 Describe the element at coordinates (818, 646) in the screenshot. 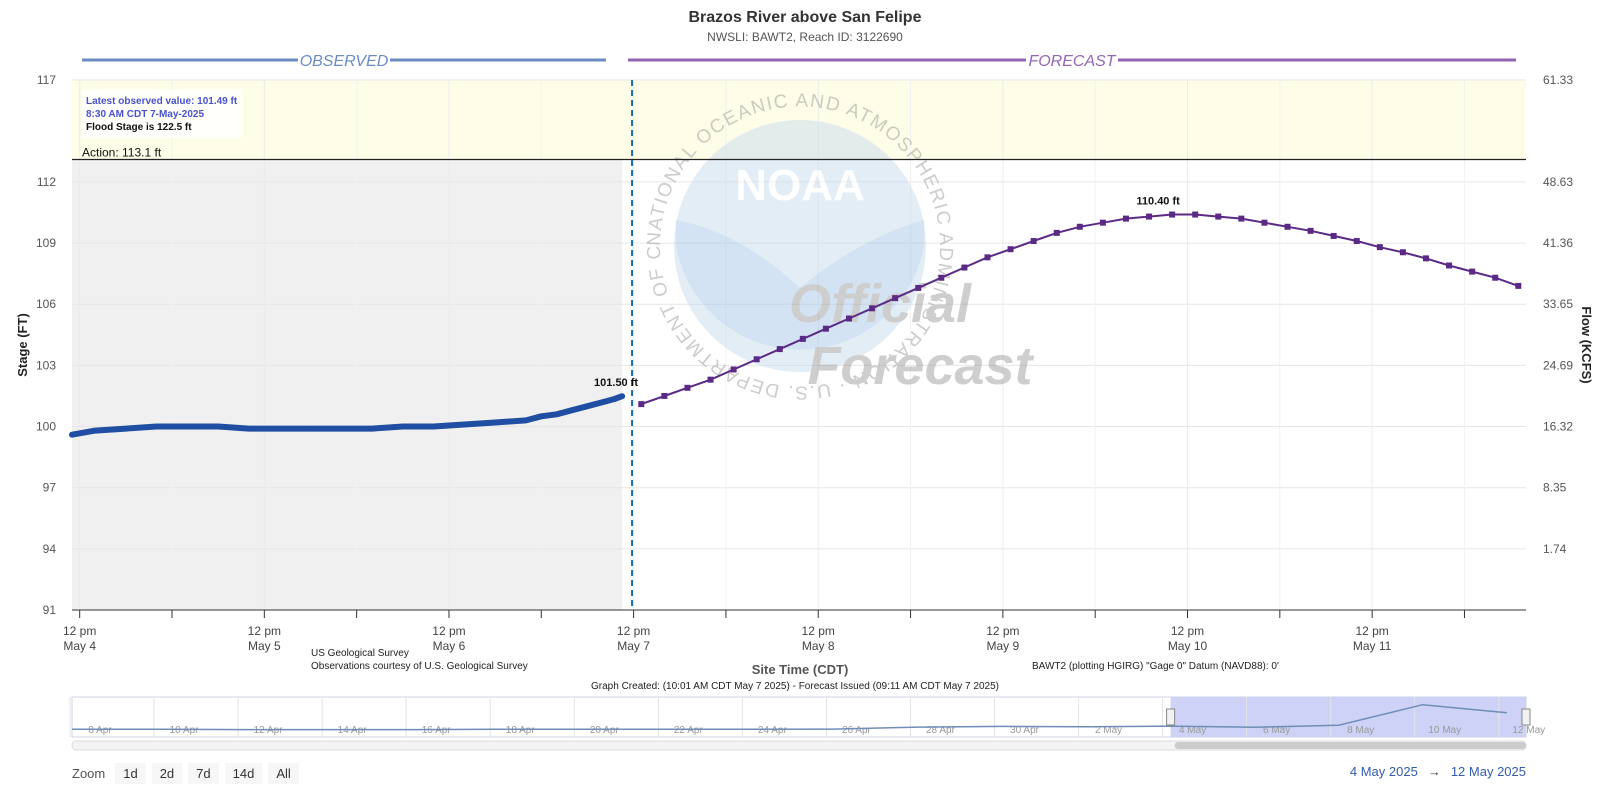

I see `x-tick-label-date: May 8` at that location.